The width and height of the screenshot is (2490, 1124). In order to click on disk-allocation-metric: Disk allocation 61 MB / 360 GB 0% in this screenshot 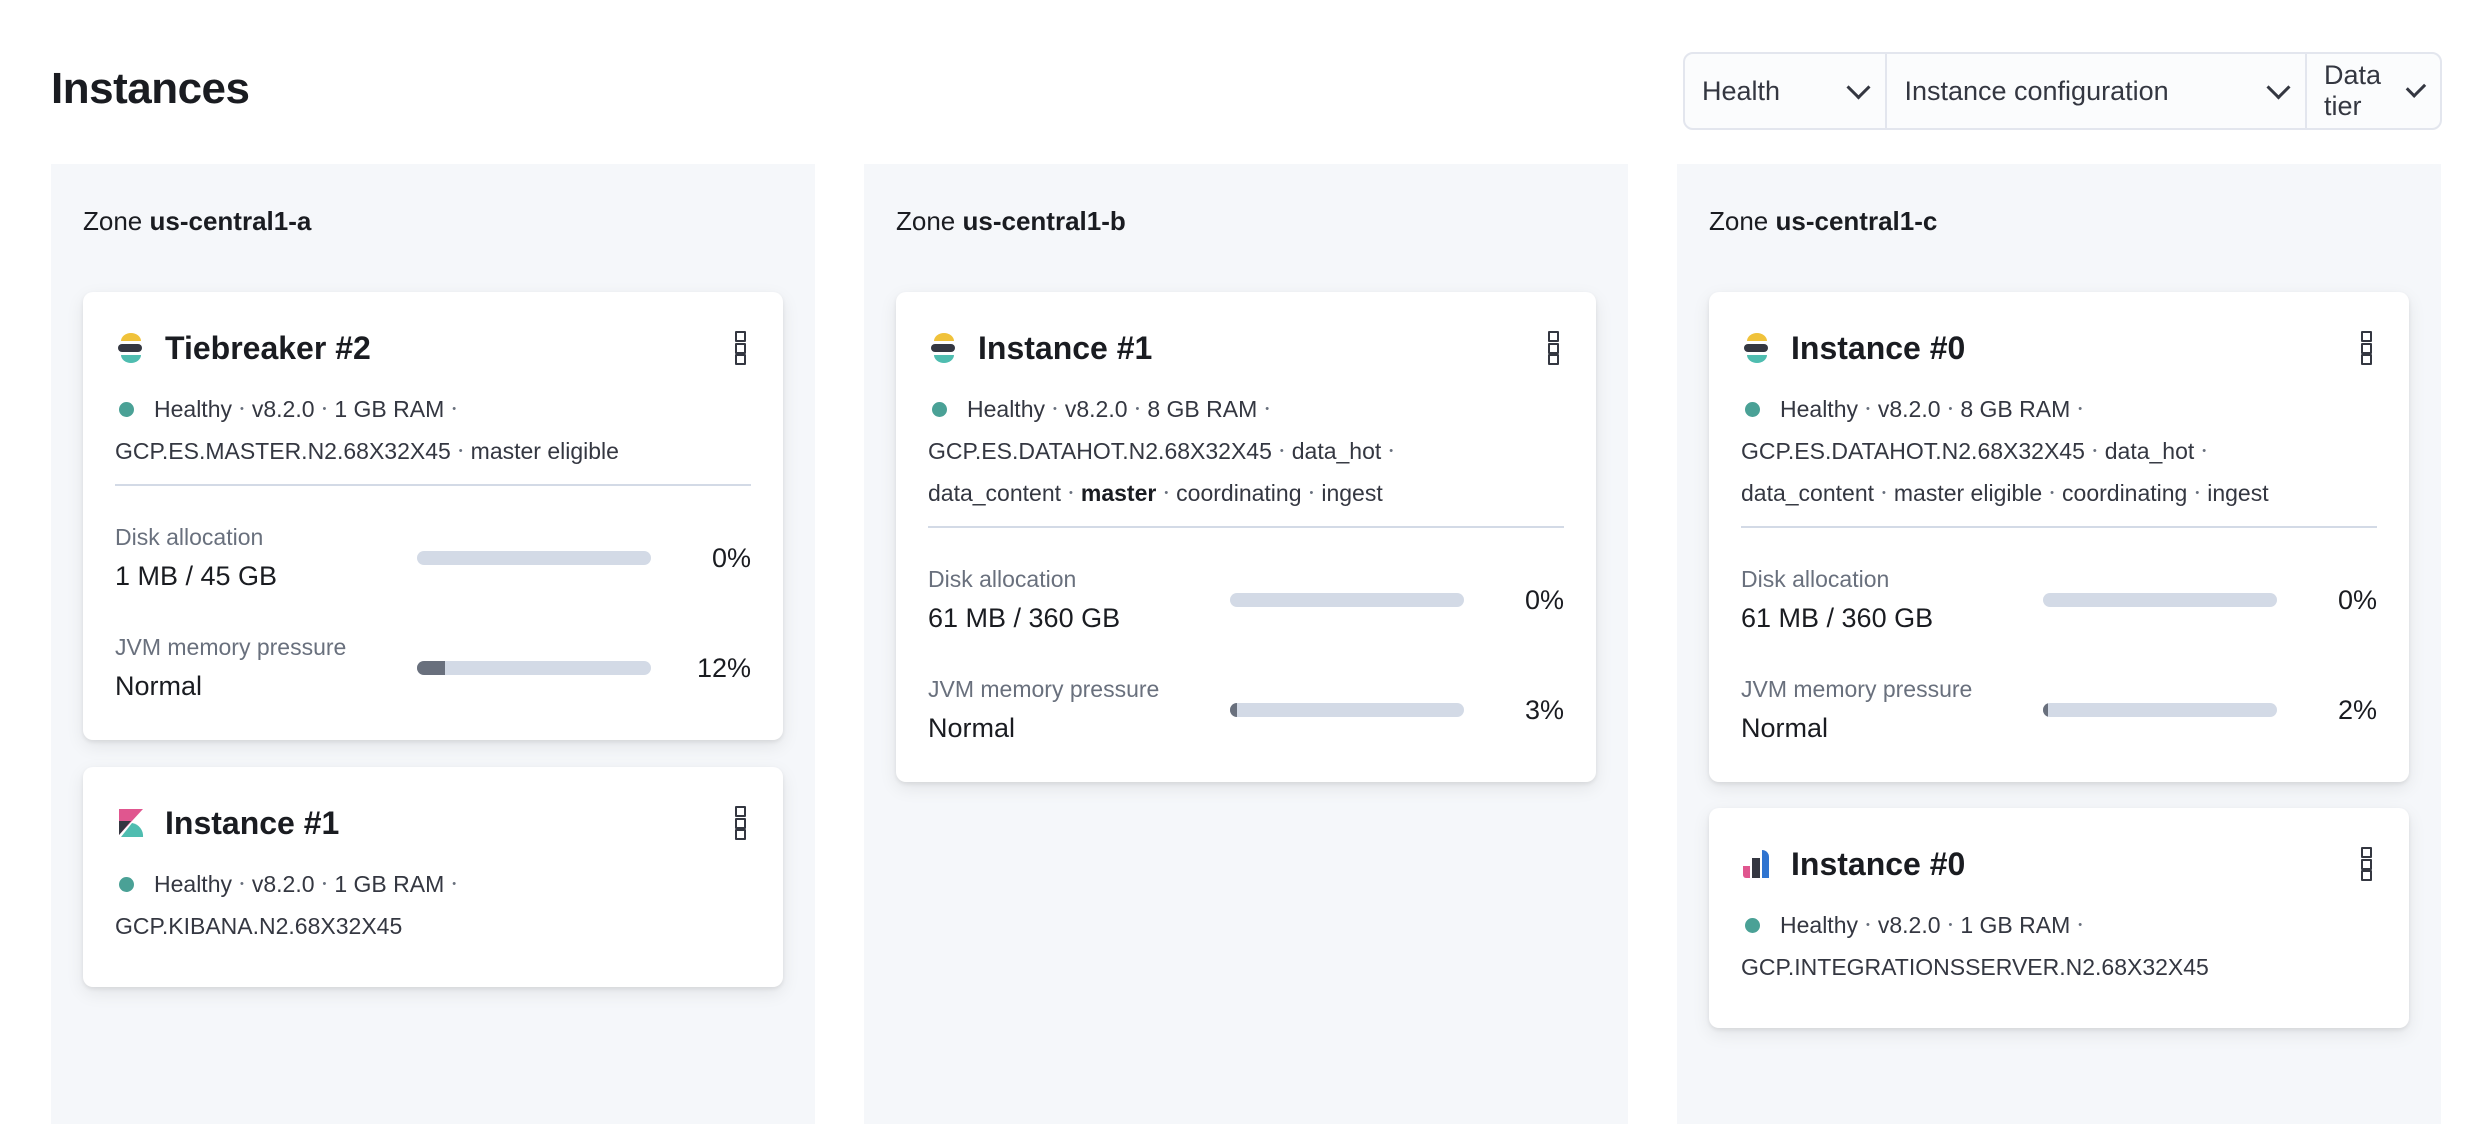, I will do `click(1246, 600)`.